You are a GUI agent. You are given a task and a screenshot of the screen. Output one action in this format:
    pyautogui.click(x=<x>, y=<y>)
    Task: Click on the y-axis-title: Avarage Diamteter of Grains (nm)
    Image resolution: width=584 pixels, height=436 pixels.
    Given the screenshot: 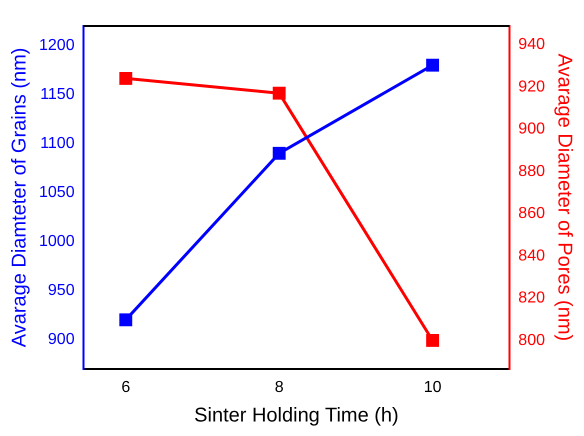 What is the action you would take?
    pyautogui.click(x=19, y=198)
    